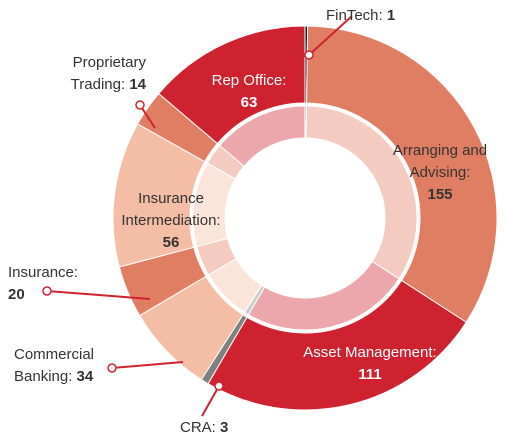  I want to click on category-label: Insurance:, so click(43, 272).